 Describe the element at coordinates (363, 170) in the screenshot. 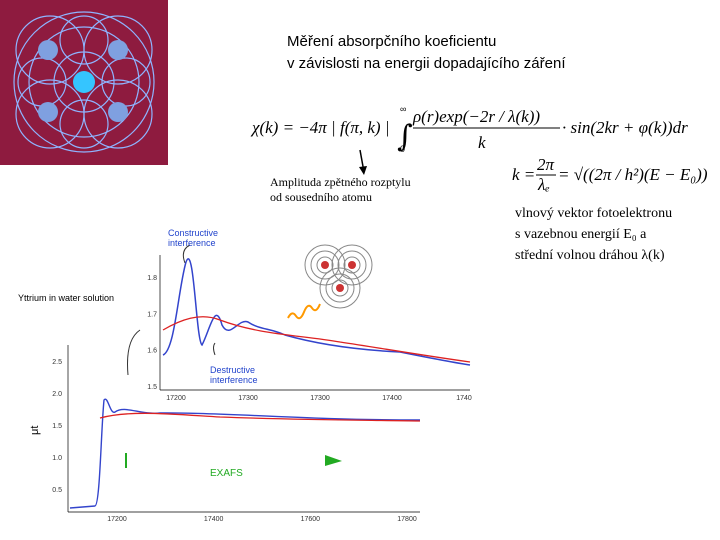

I see `arrow-head` at that location.